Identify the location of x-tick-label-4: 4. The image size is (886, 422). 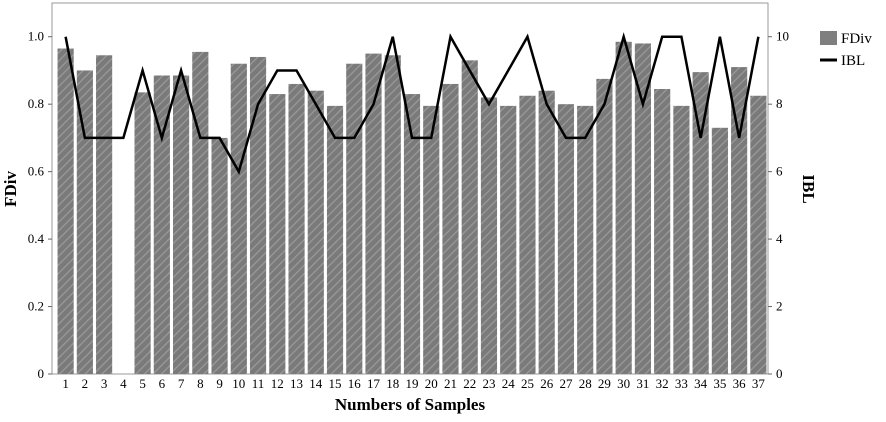
(123, 383).